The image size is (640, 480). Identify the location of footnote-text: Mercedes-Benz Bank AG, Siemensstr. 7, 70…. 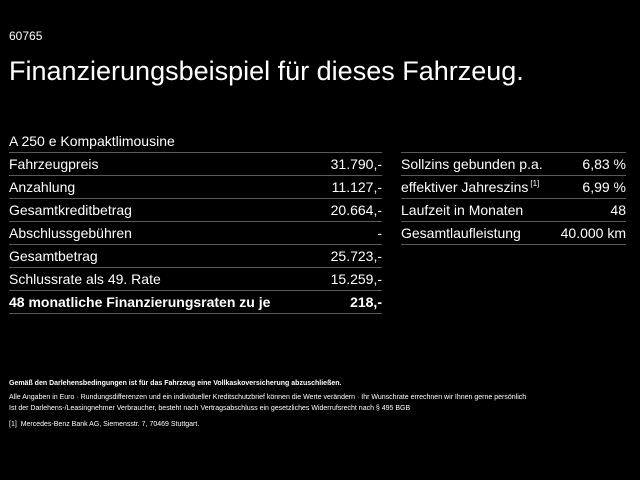
(110, 424).